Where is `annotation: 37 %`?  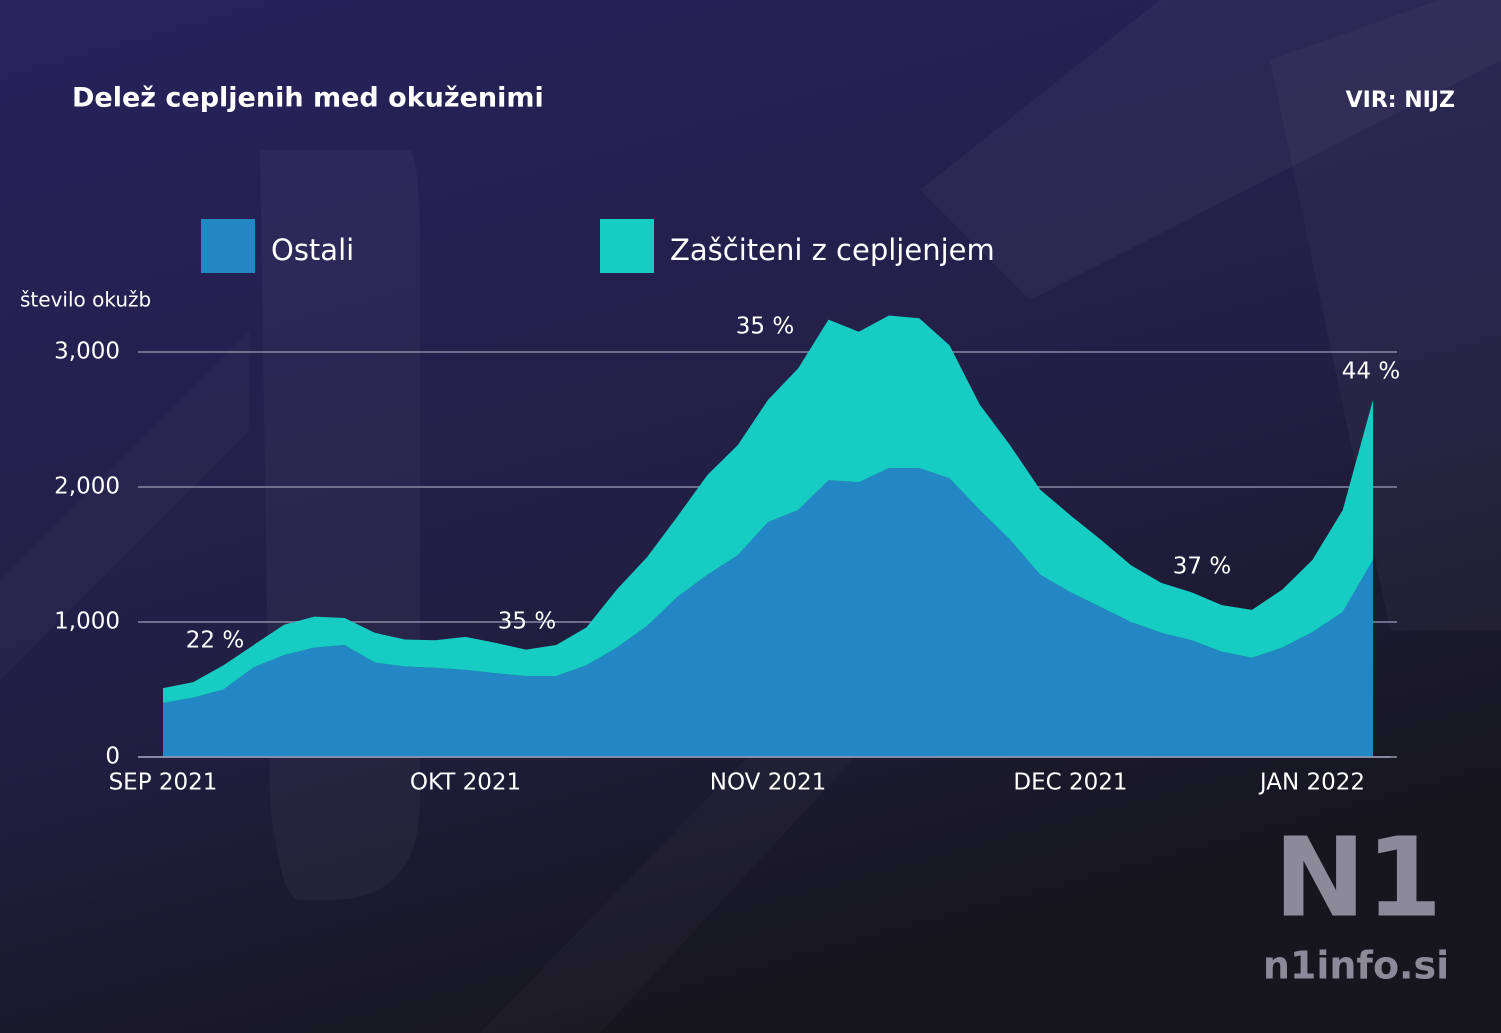 annotation: 37 % is located at coordinates (1202, 567).